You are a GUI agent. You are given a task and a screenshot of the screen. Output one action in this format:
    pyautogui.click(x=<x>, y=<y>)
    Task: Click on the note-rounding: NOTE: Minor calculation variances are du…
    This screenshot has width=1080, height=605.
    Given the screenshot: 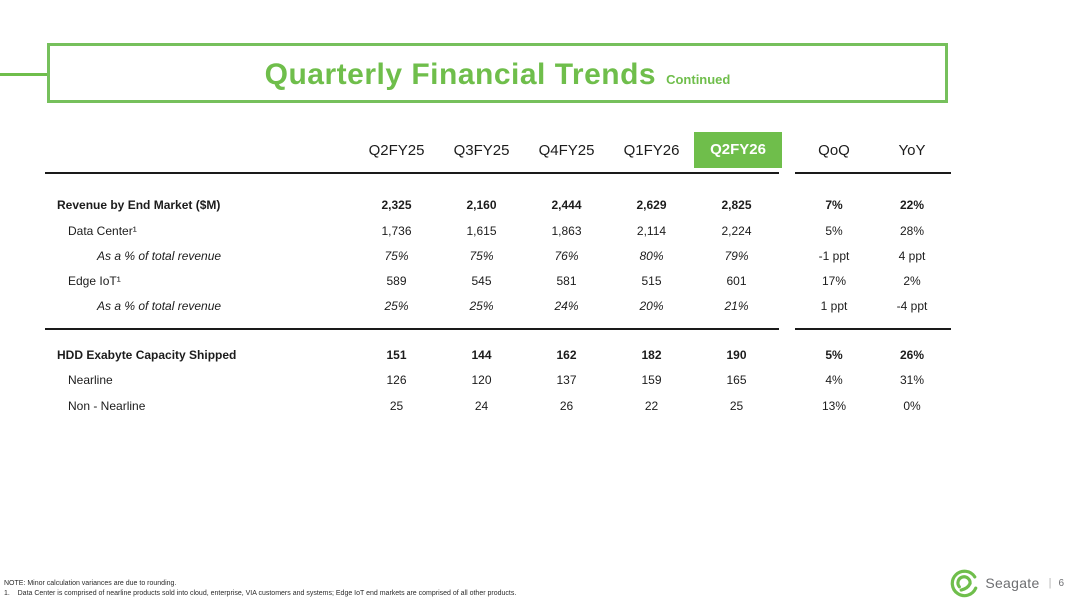 What is the action you would take?
    pyautogui.click(x=90, y=583)
    